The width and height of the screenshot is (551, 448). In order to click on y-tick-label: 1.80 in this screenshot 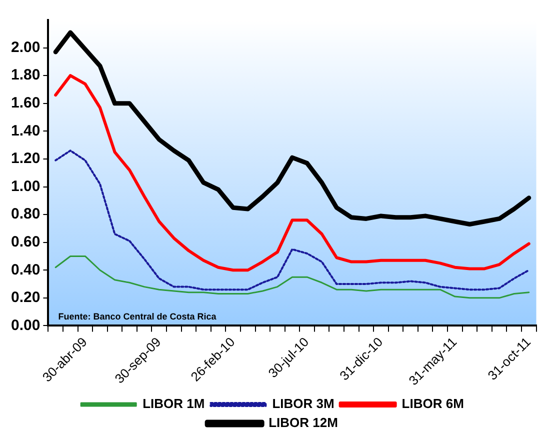, I will do `click(25, 75)`.